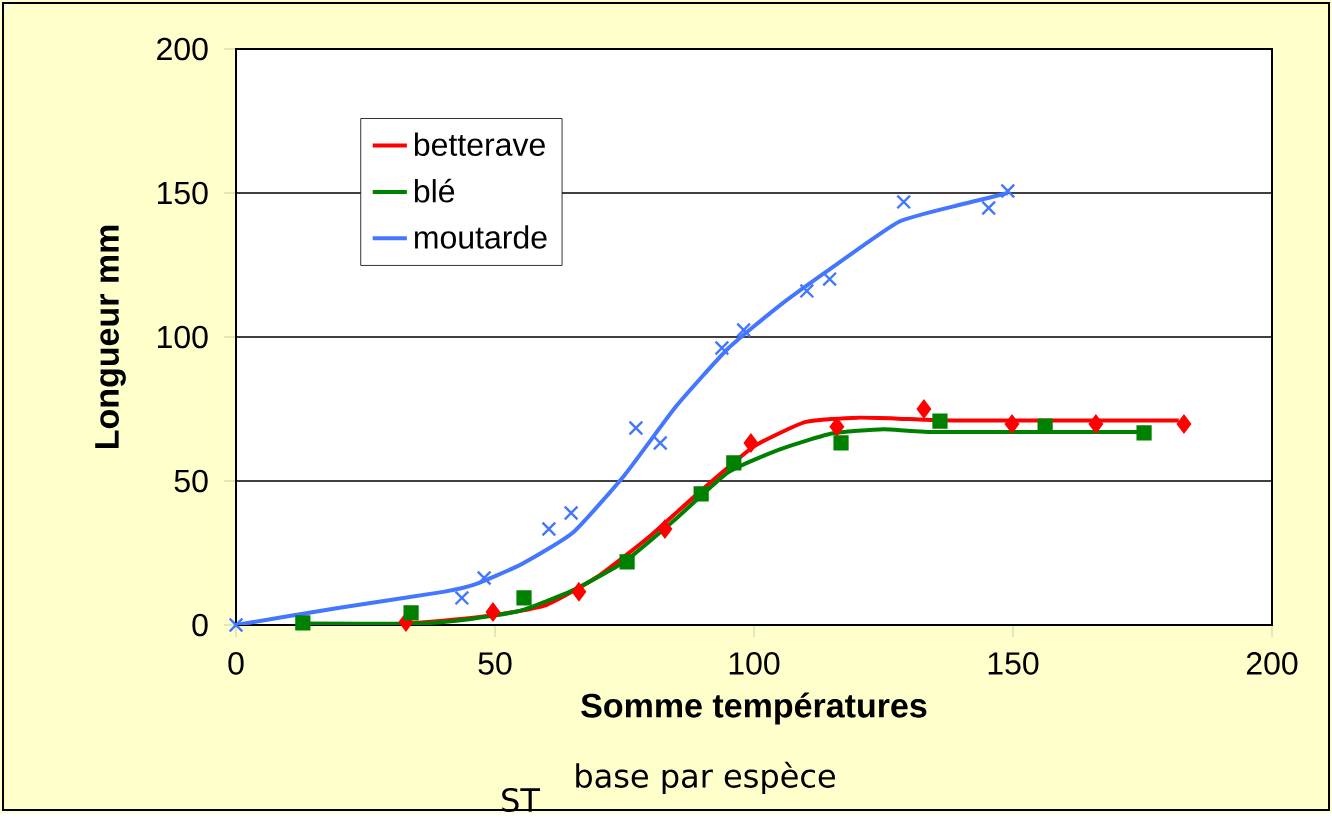  What do you see at coordinates (200, 625) in the screenshot?
I see `y-tick-label: 0` at bounding box center [200, 625].